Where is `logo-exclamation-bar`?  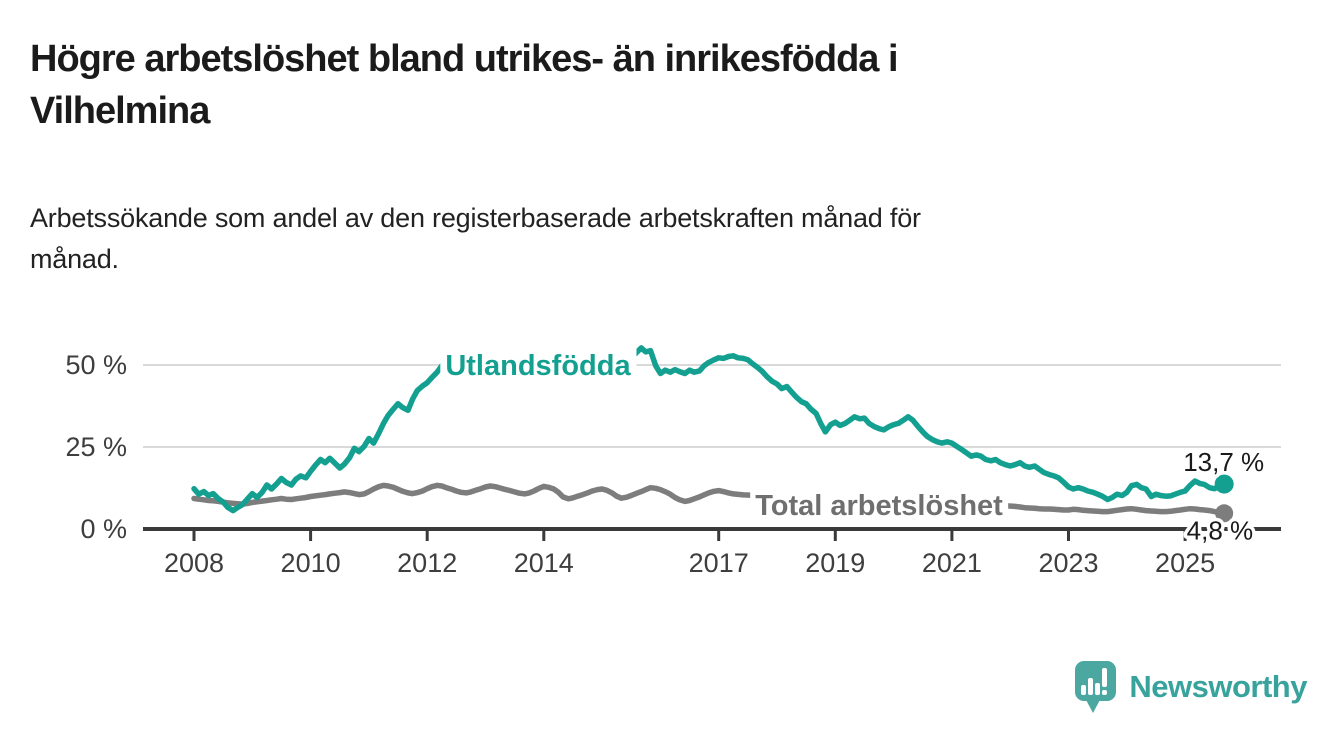
logo-exclamation-bar is located at coordinates (1105, 677).